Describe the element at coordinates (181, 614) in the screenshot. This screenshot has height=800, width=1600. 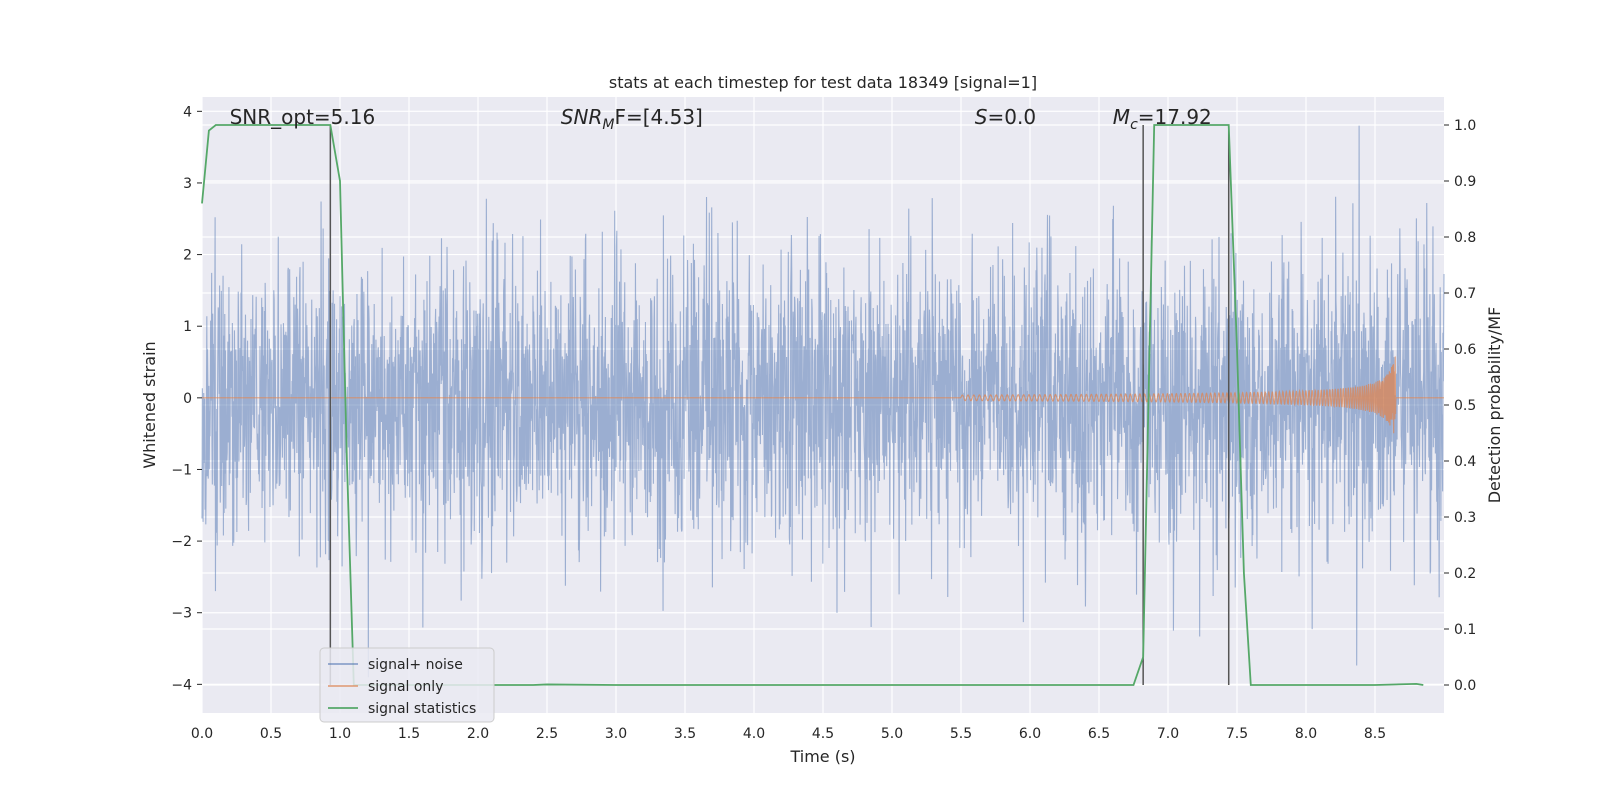
I see `y-tick-label: −3` at that location.